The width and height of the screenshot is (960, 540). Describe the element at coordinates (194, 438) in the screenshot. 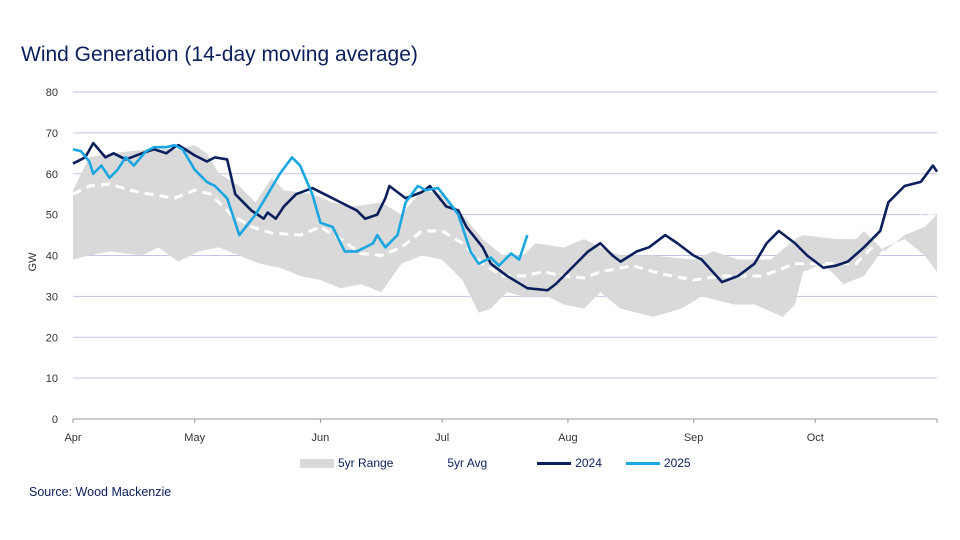

I see `x-tick-label: May` at that location.